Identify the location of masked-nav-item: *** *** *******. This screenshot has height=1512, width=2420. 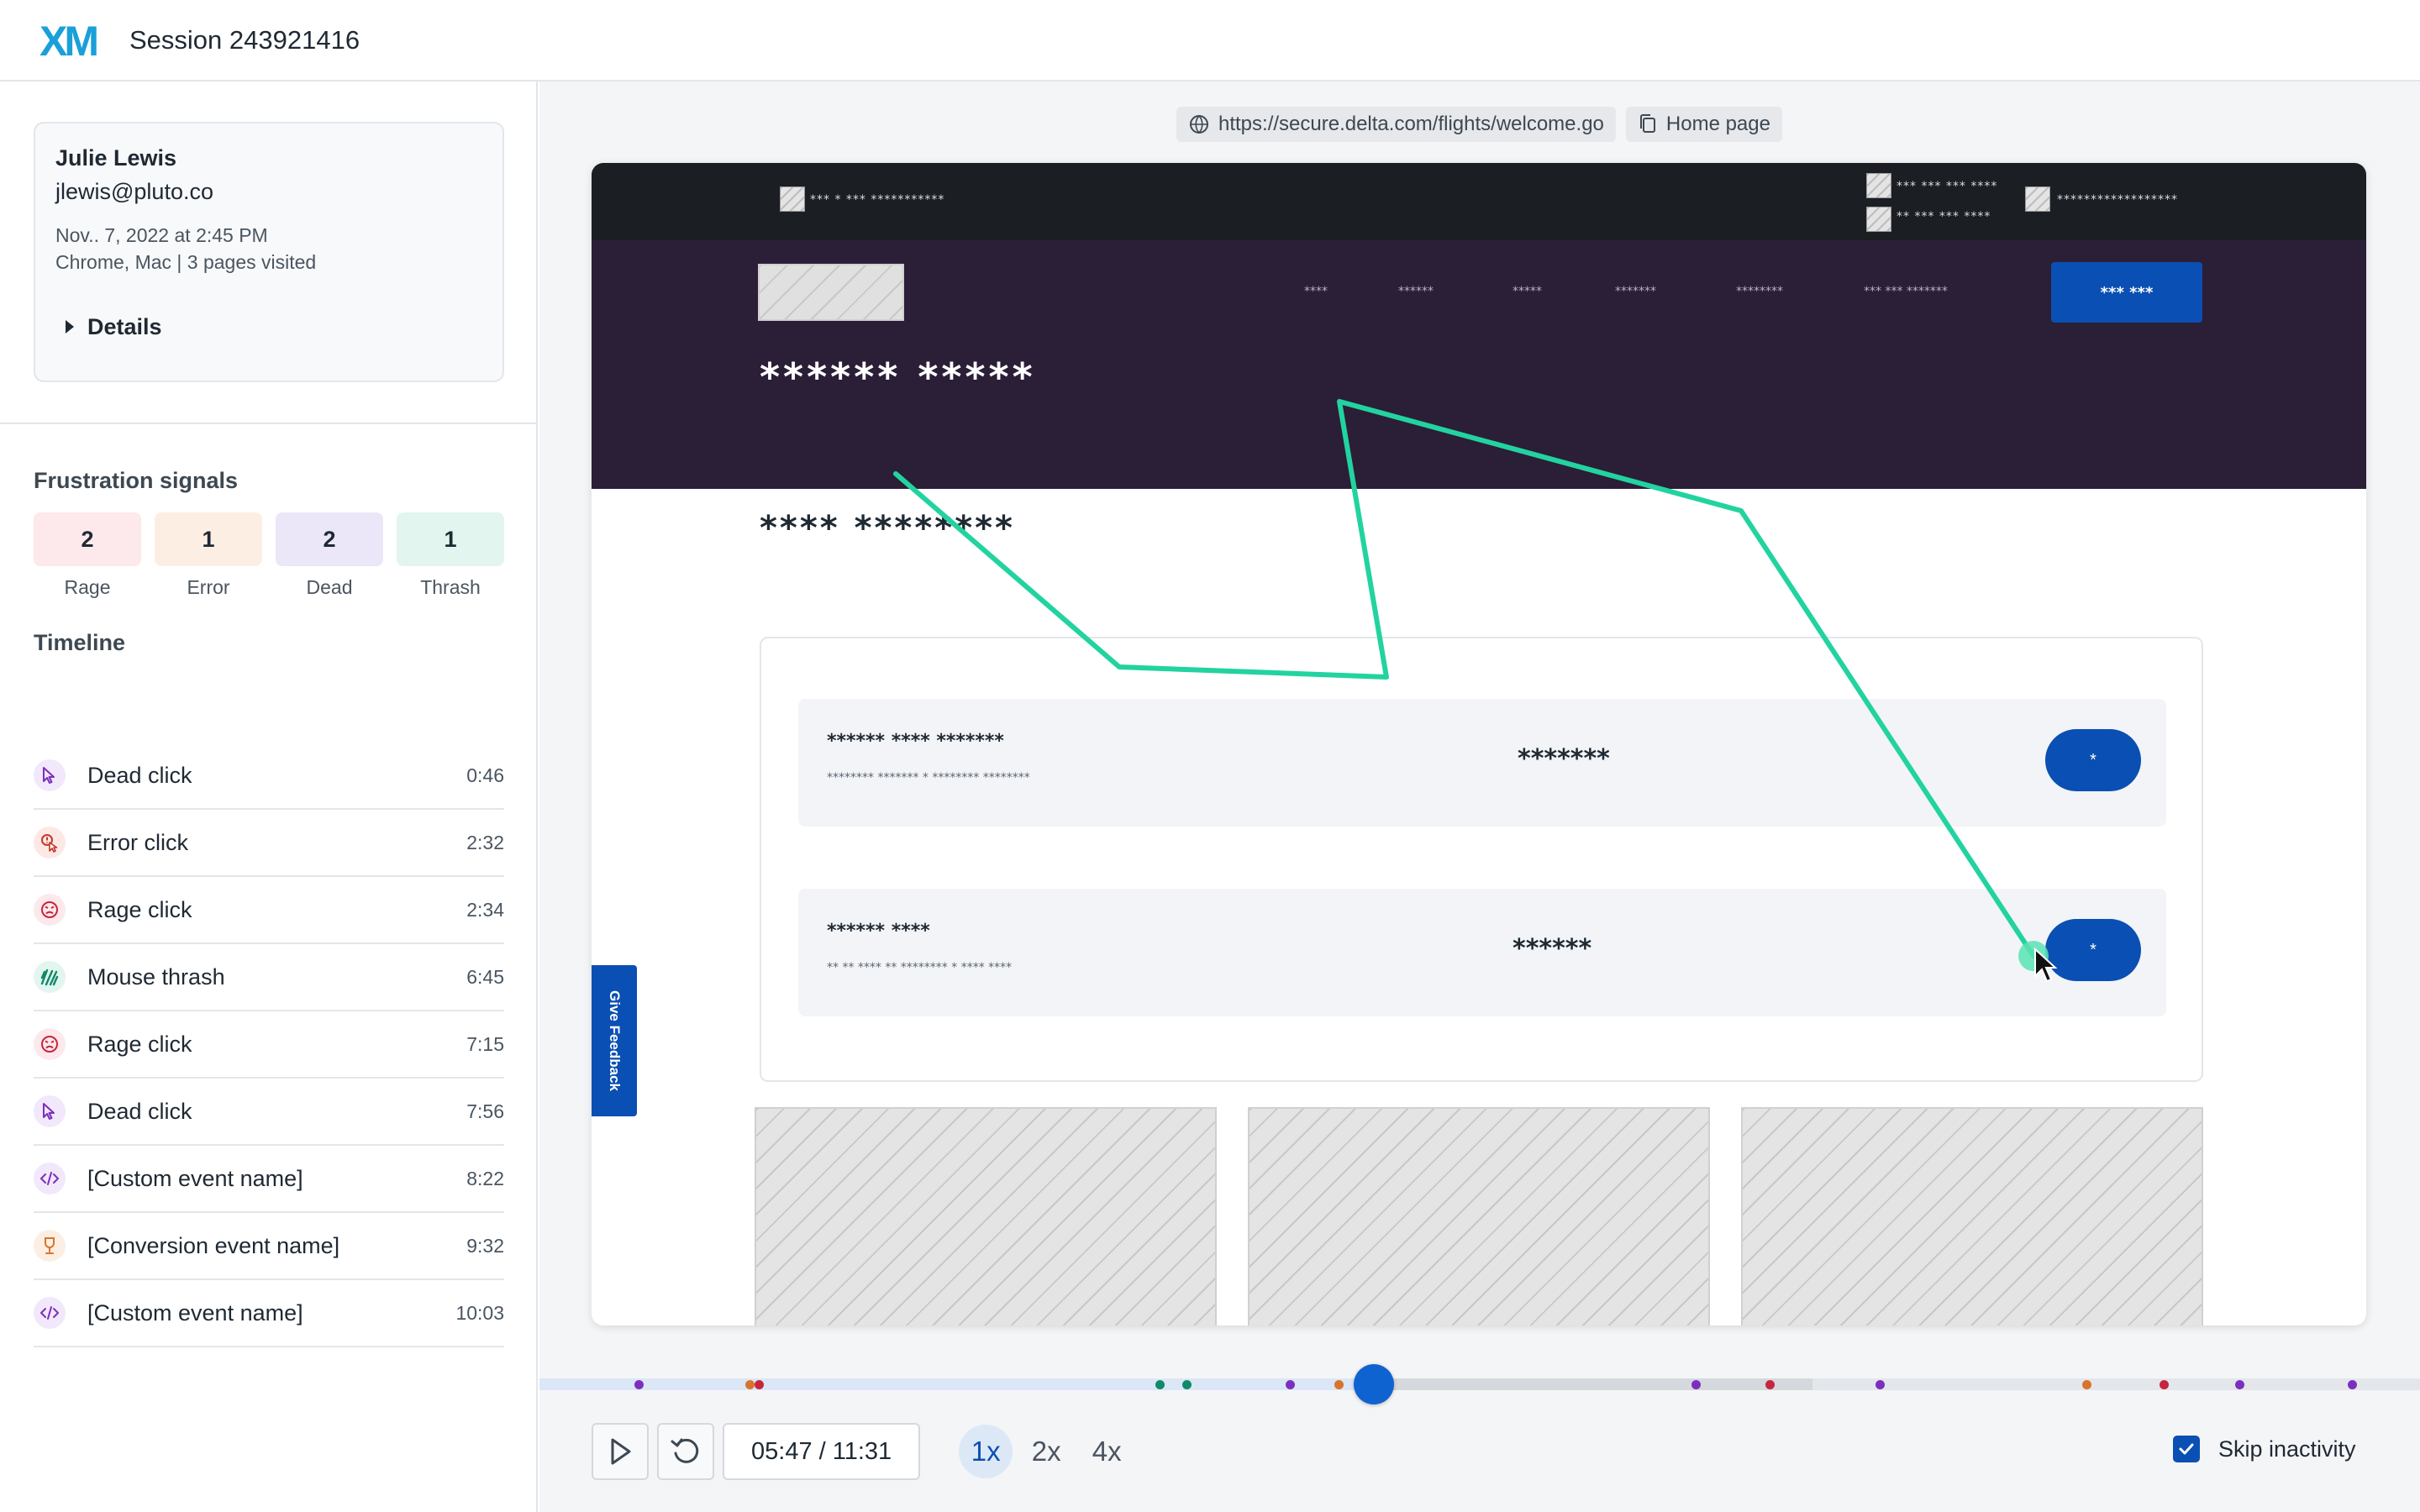
(1906, 291).